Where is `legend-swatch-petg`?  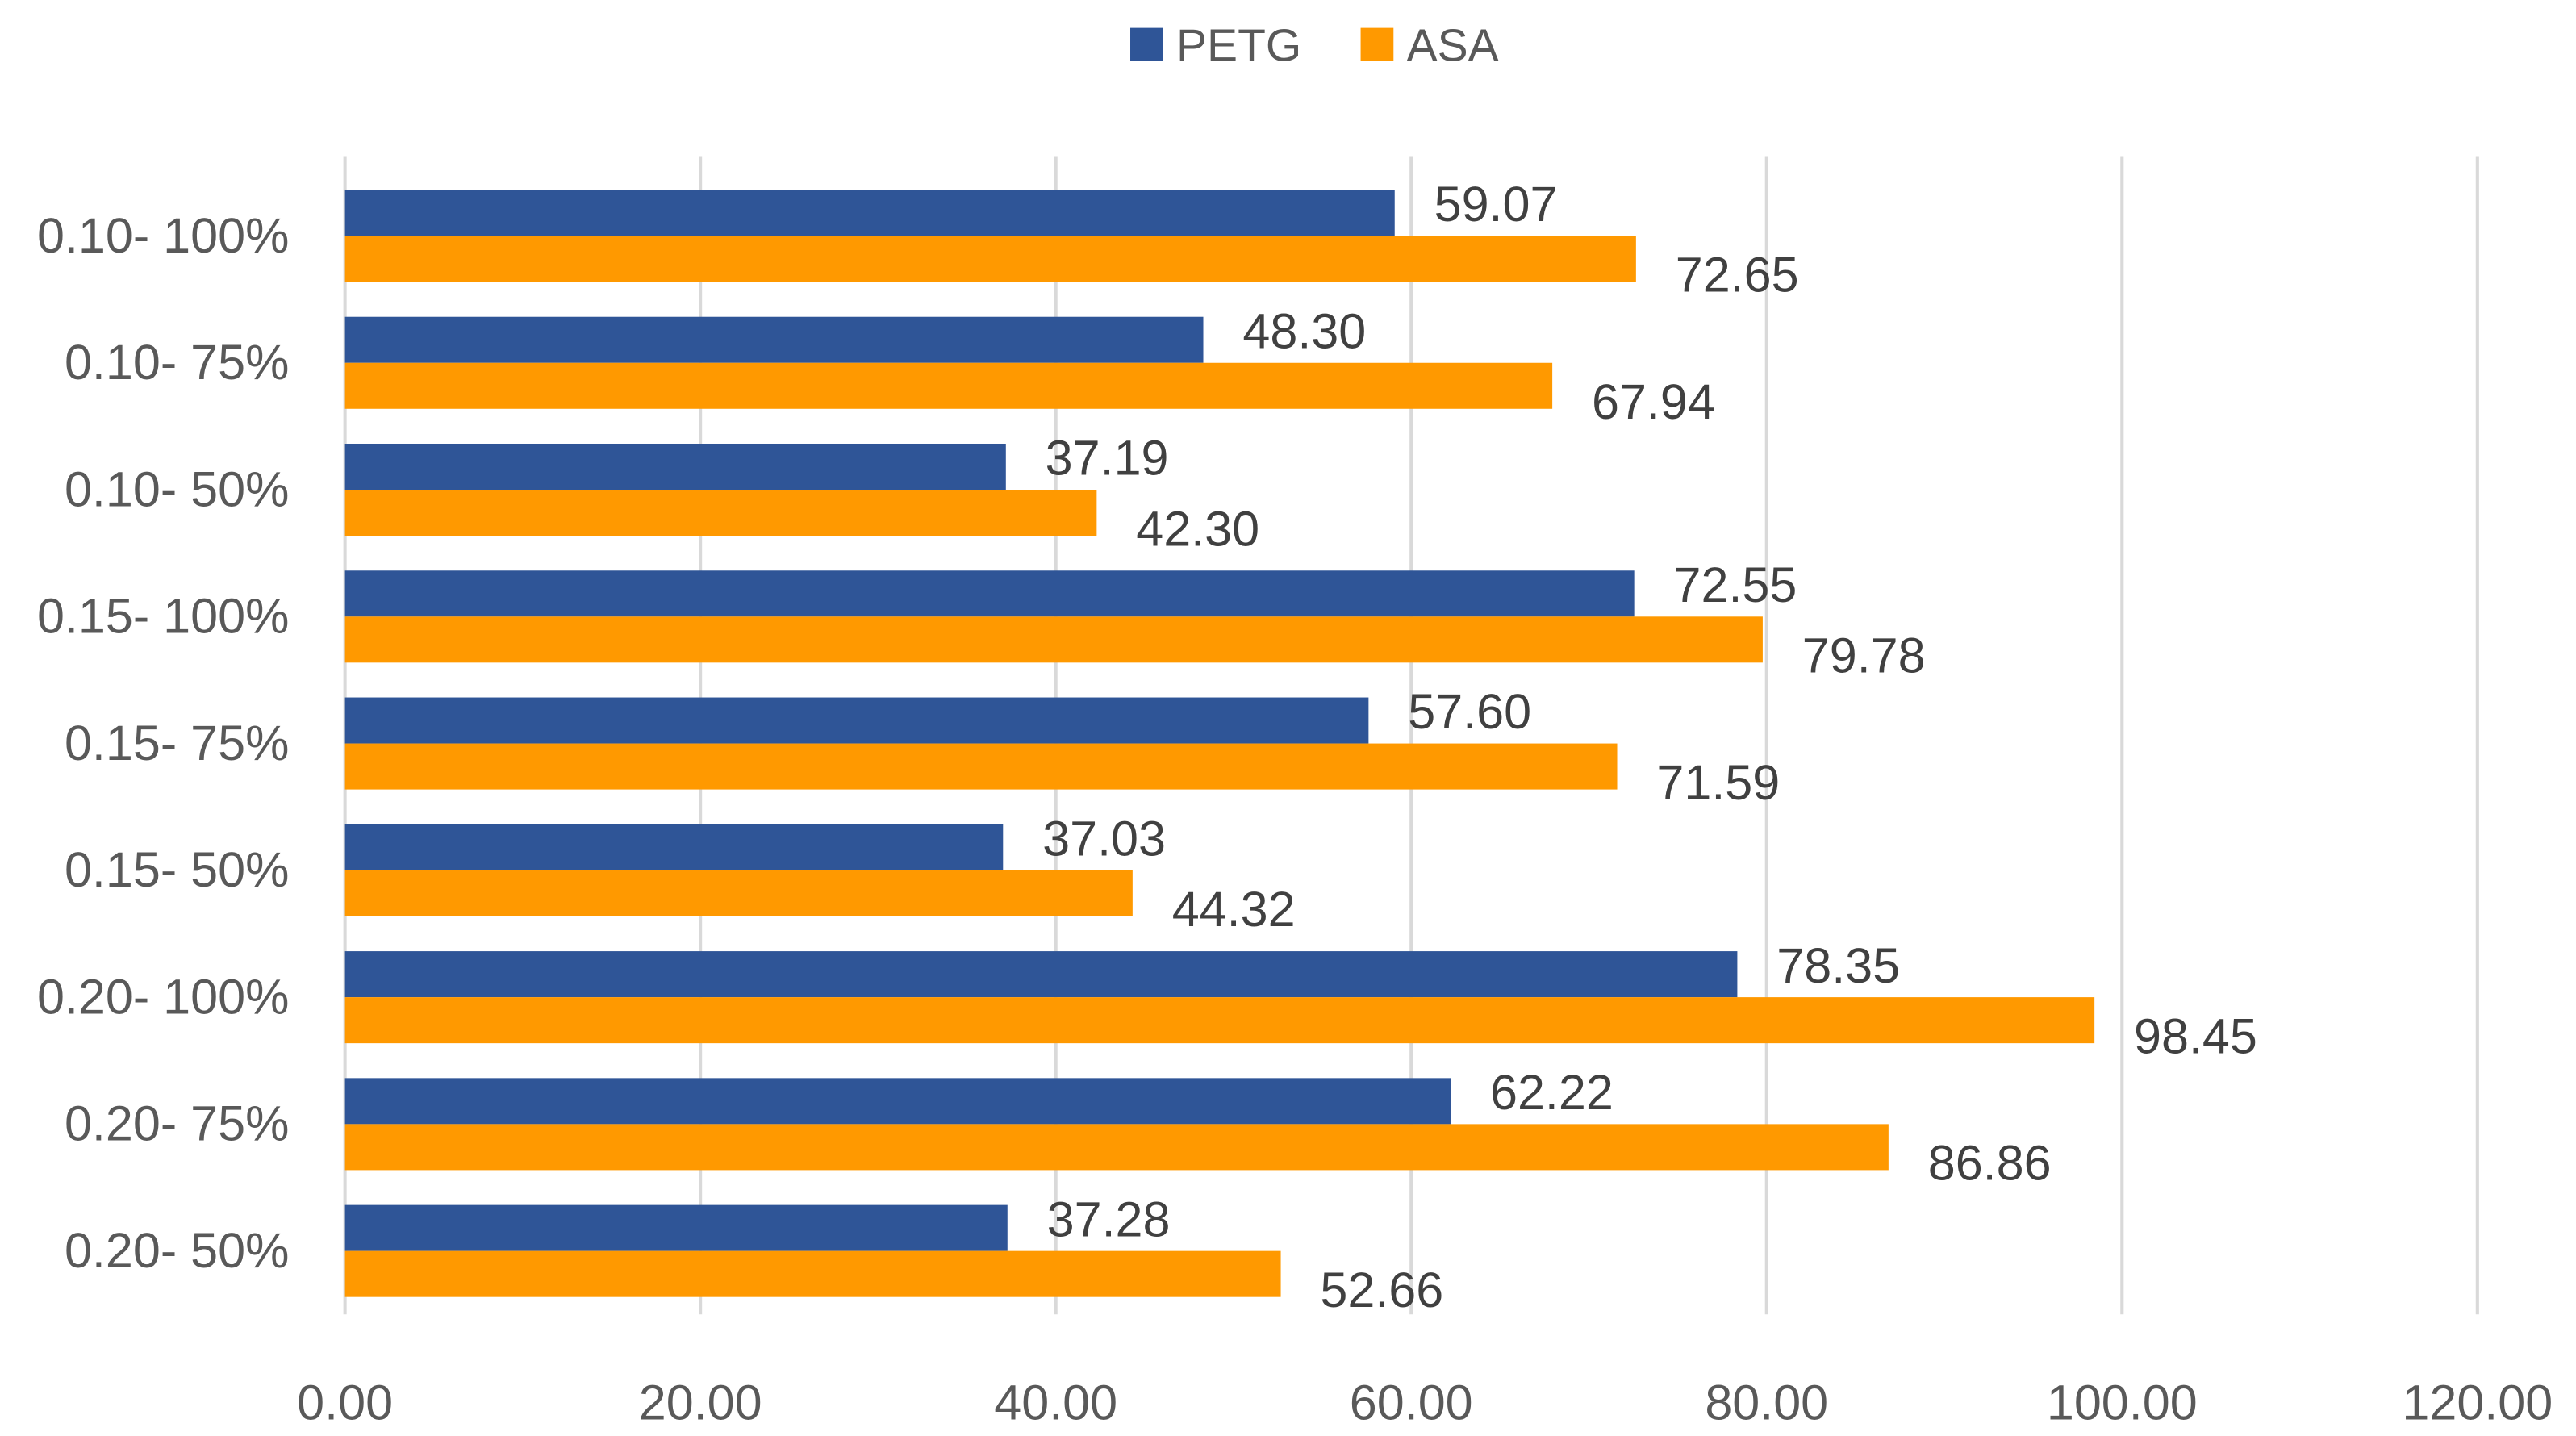 legend-swatch-petg is located at coordinates (1146, 44).